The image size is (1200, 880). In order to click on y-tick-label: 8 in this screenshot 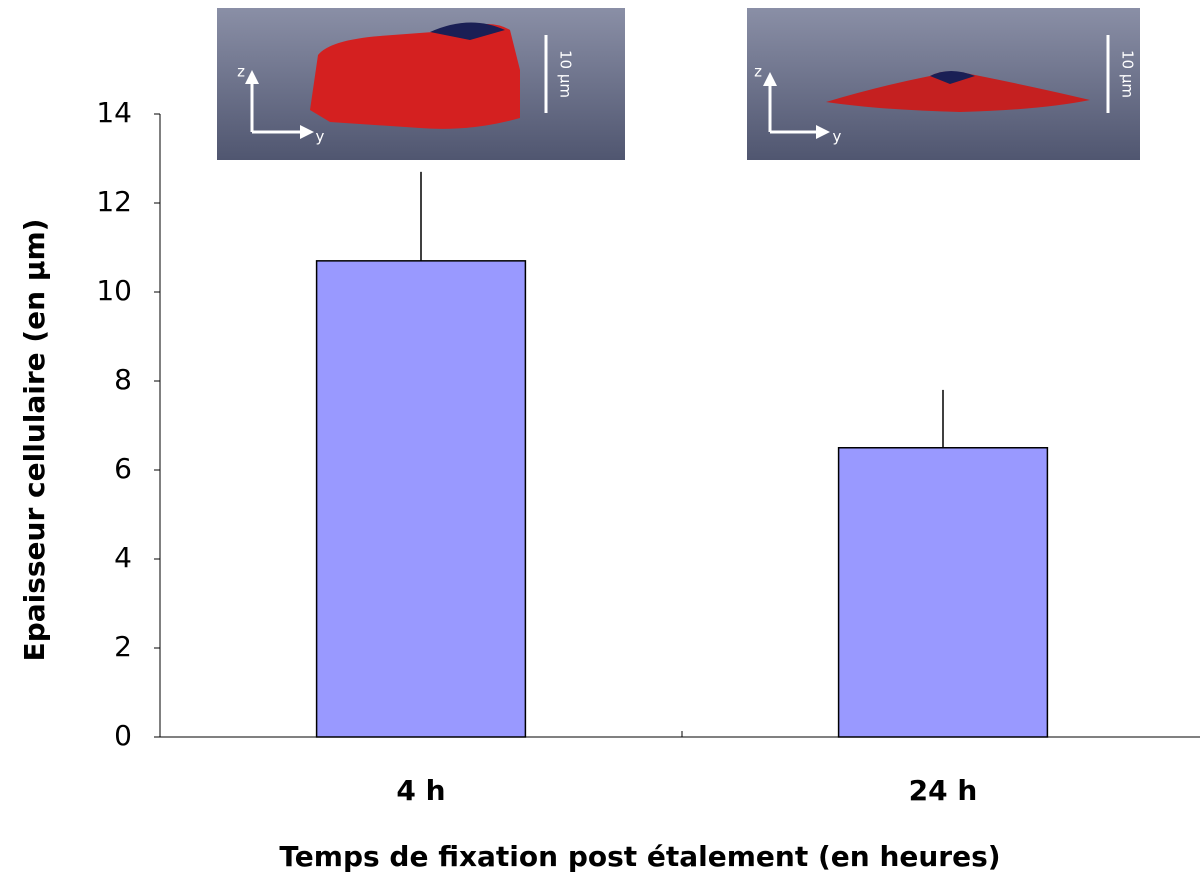, I will do `click(123, 379)`.